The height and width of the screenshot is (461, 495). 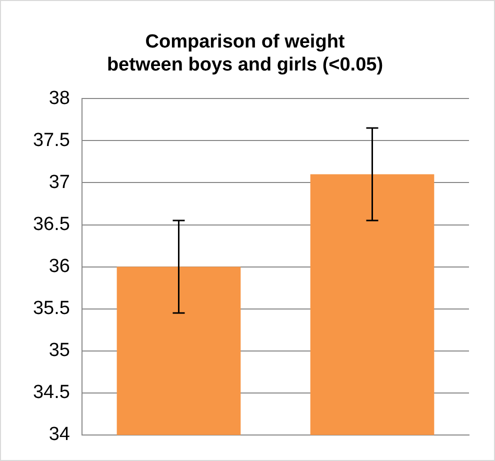 I want to click on y-tick-label: 35, so click(x=59, y=351).